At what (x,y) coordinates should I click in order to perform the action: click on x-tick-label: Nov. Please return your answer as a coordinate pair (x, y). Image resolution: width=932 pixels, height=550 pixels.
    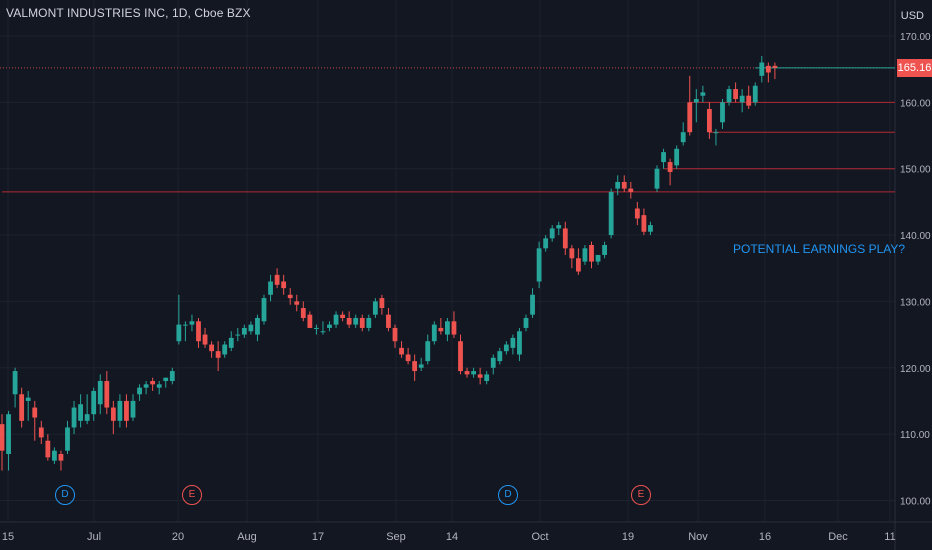
    Looking at the image, I should click on (698, 537).